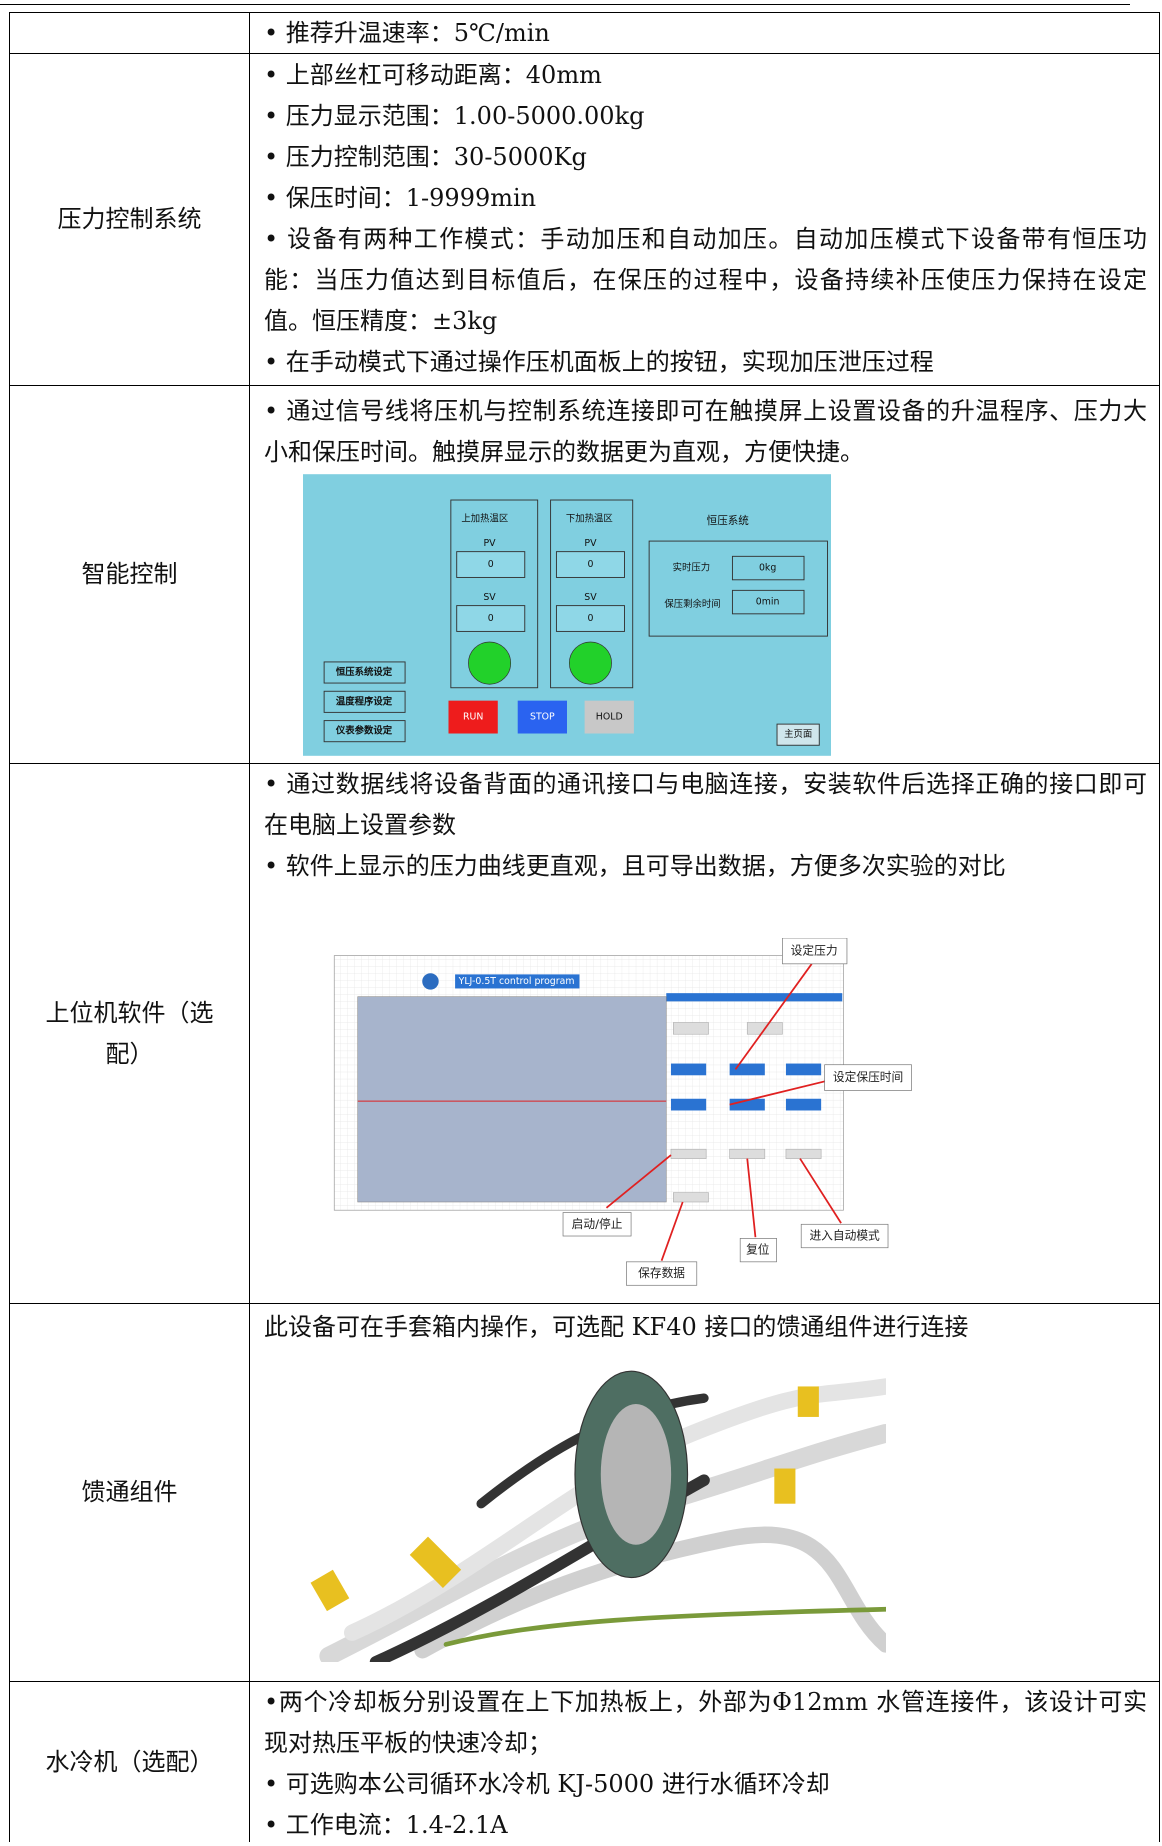 Image resolution: width=1162 pixels, height=1846 pixels. Describe the element at coordinates (364, 731) in the screenshot. I see `screen-button: 仪表参数设定` at that location.